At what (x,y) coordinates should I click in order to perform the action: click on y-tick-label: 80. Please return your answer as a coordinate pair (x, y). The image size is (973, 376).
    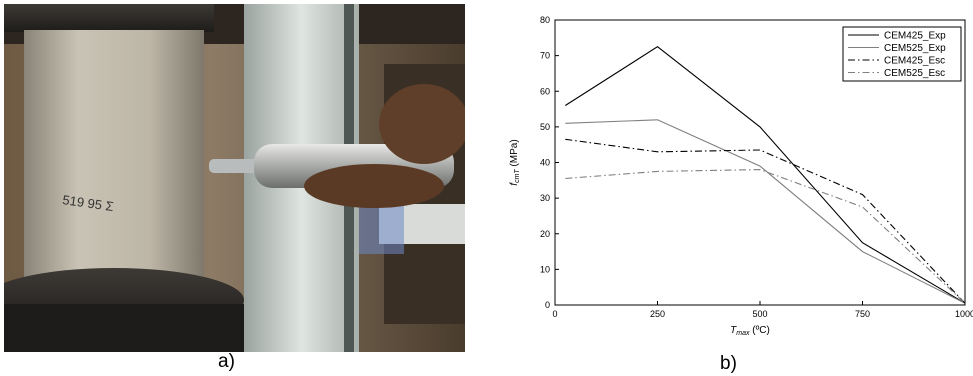
    Looking at the image, I should click on (545, 20).